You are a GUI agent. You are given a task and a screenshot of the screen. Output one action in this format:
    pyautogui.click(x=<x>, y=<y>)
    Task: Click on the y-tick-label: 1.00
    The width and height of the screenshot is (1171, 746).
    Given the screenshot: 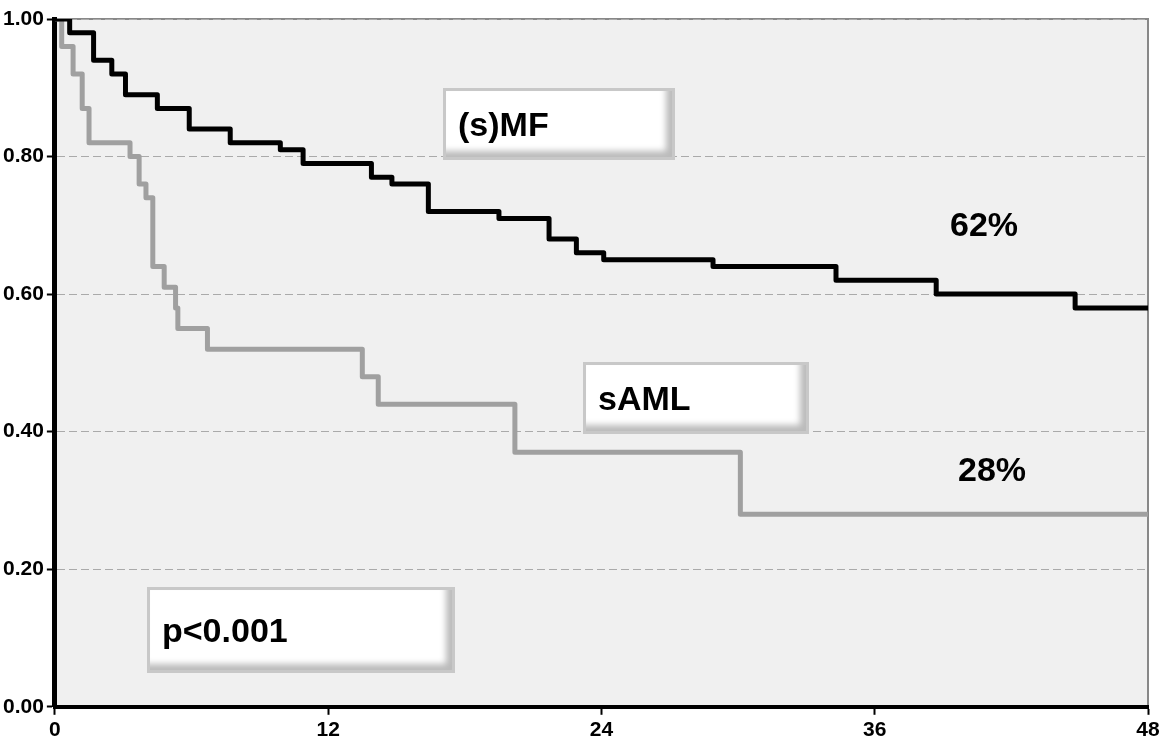 What is the action you would take?
    pyautogui.click(x=23, y=17)
    